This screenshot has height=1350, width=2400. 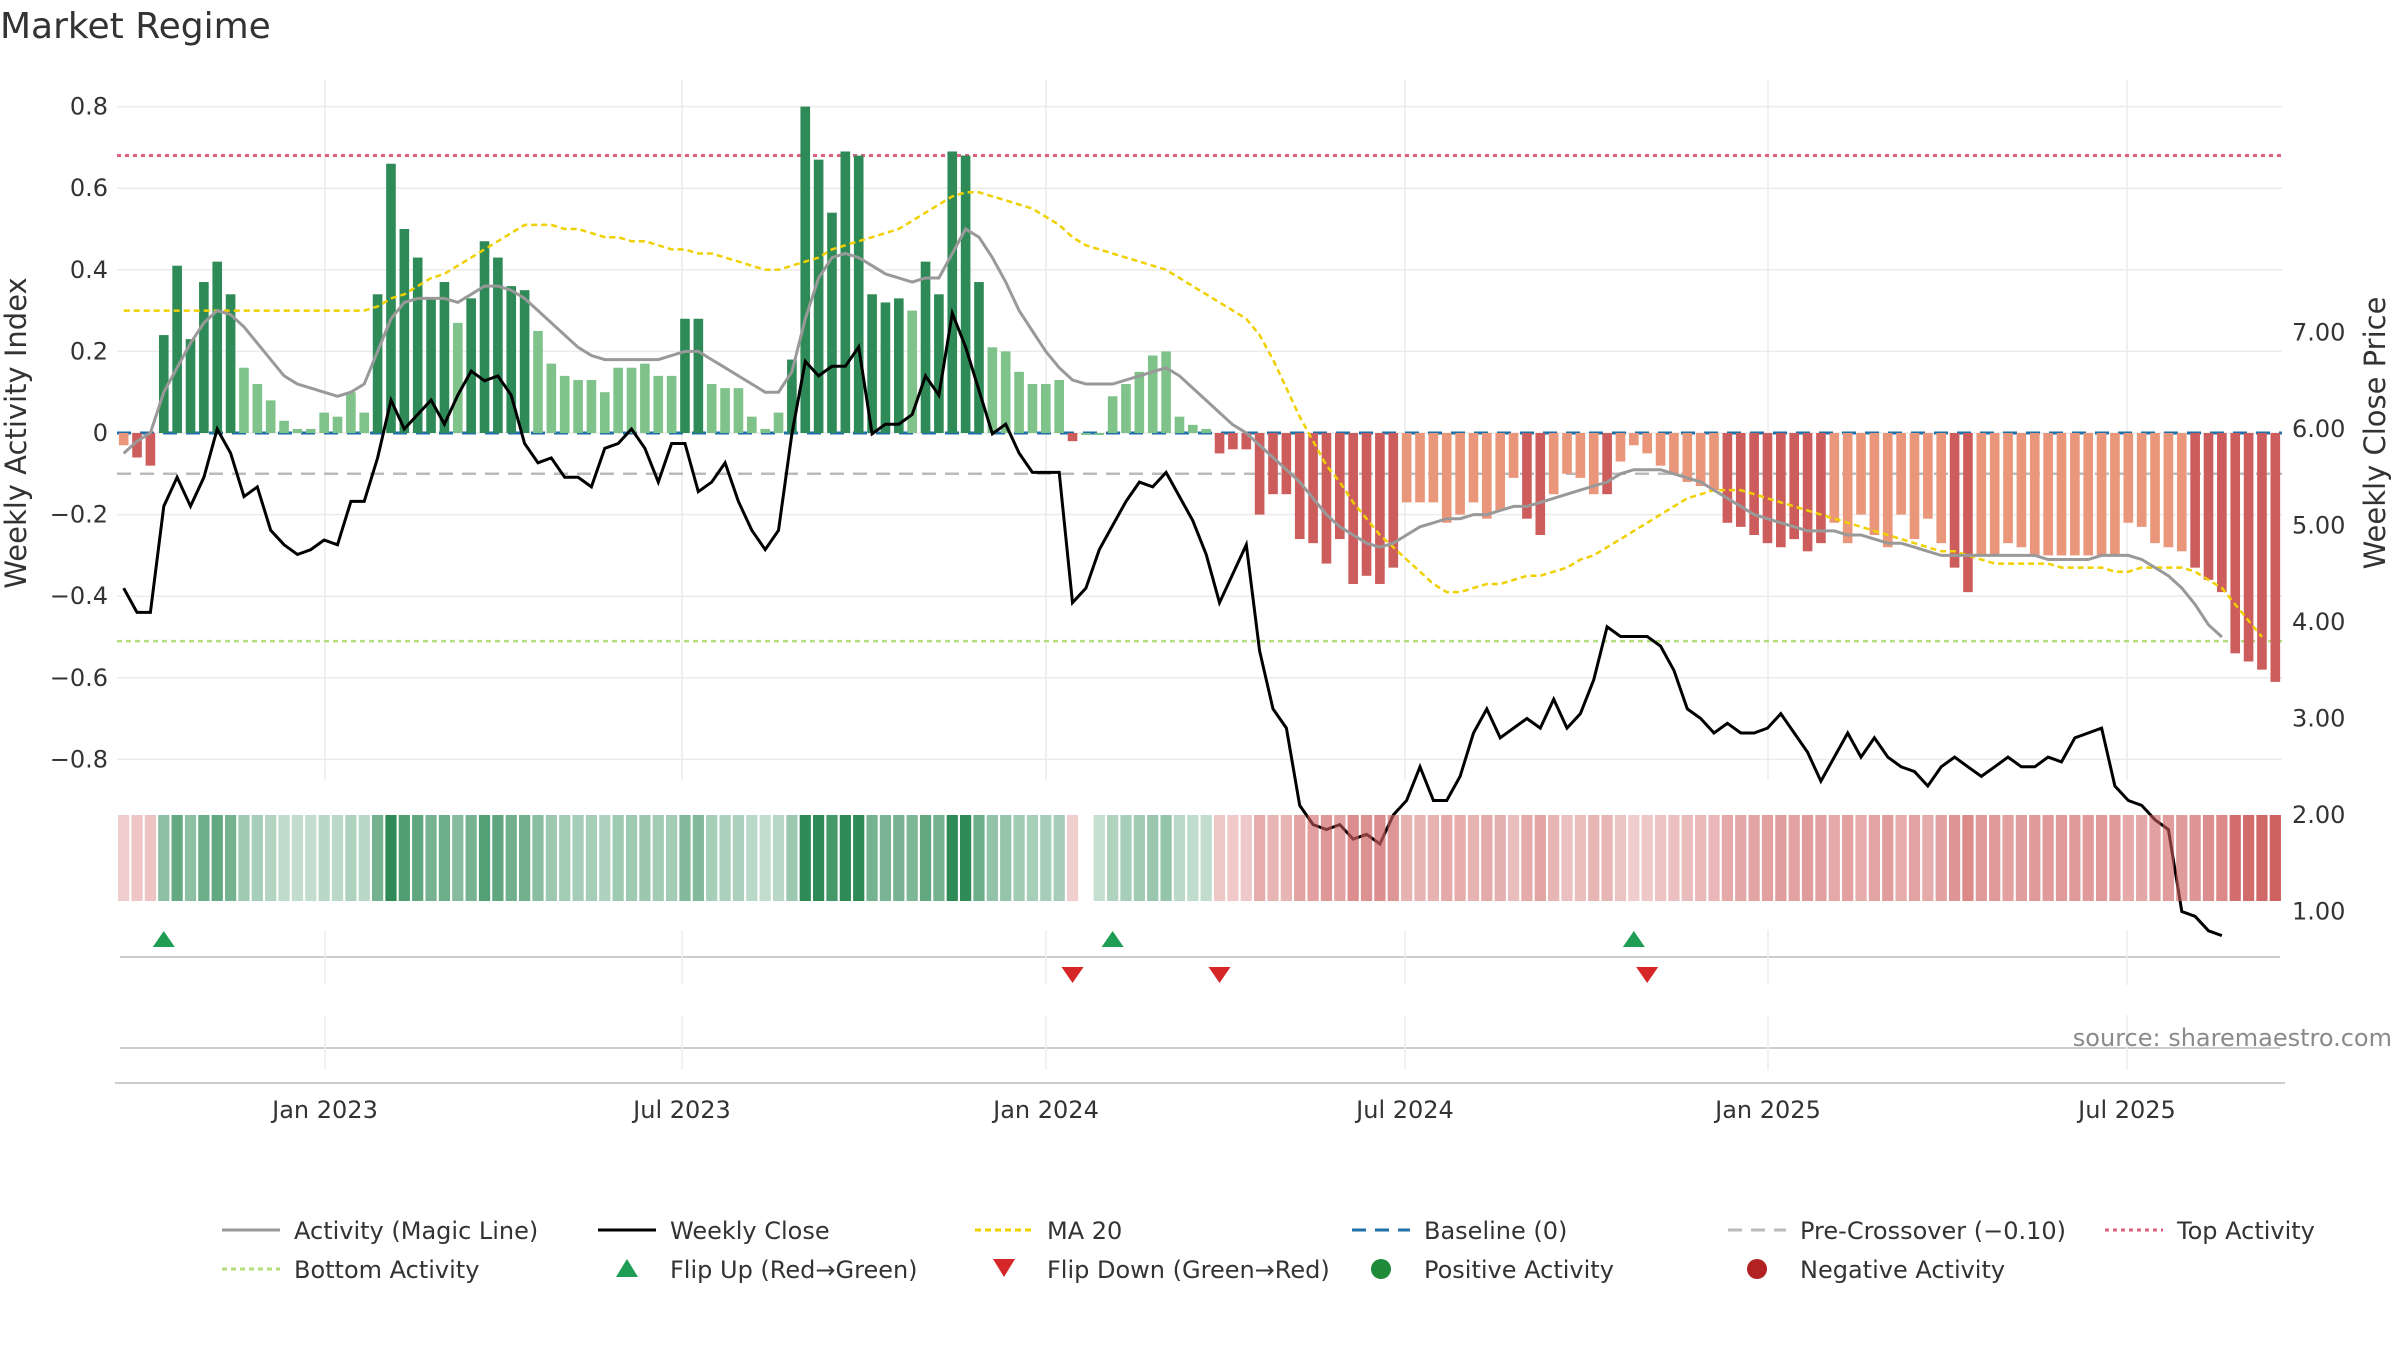 I want to click on x-tick-label: Jul 2025, so click(x=2126, y=1110).